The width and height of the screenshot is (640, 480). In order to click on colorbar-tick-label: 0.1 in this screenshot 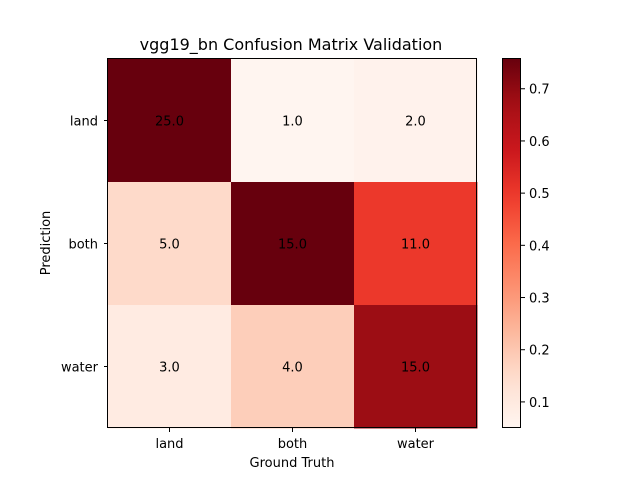, I will do `click(539, 403)`.